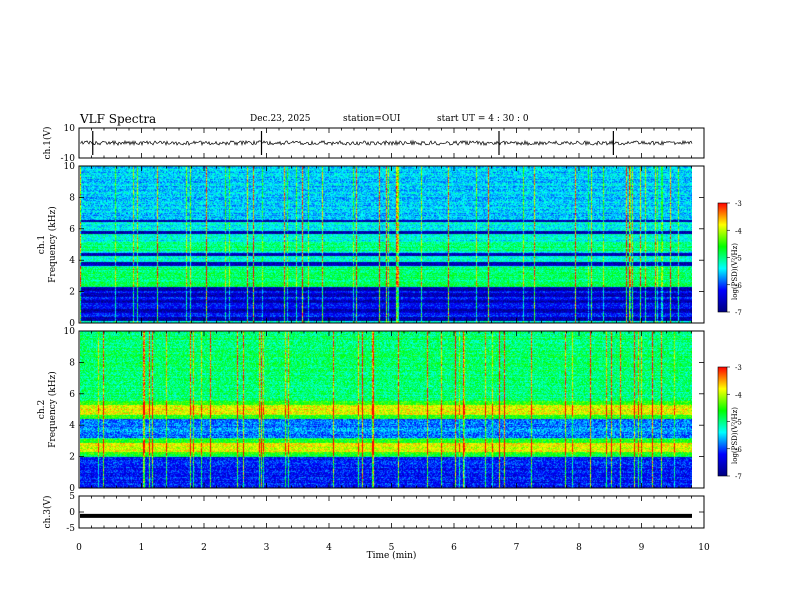  I want to click on ch1-spec-ytick-label-2: 2, so click(72, 293).